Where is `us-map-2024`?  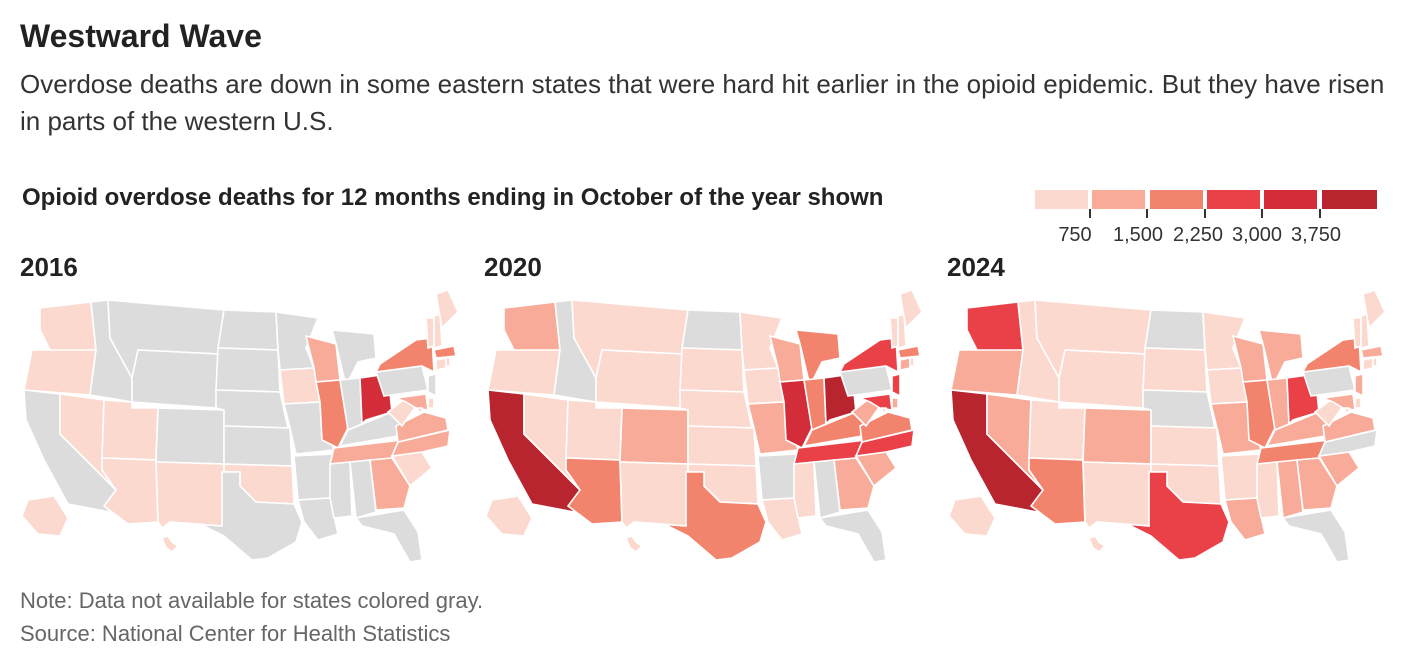 us-map-2024 is located at coordinates (1166, 426).